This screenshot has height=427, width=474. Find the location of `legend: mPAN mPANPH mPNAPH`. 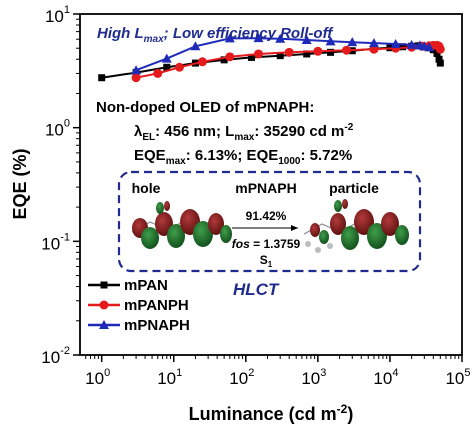

legend: mPAN mPANPH mPNAPH is located at coordinates (139, 305).